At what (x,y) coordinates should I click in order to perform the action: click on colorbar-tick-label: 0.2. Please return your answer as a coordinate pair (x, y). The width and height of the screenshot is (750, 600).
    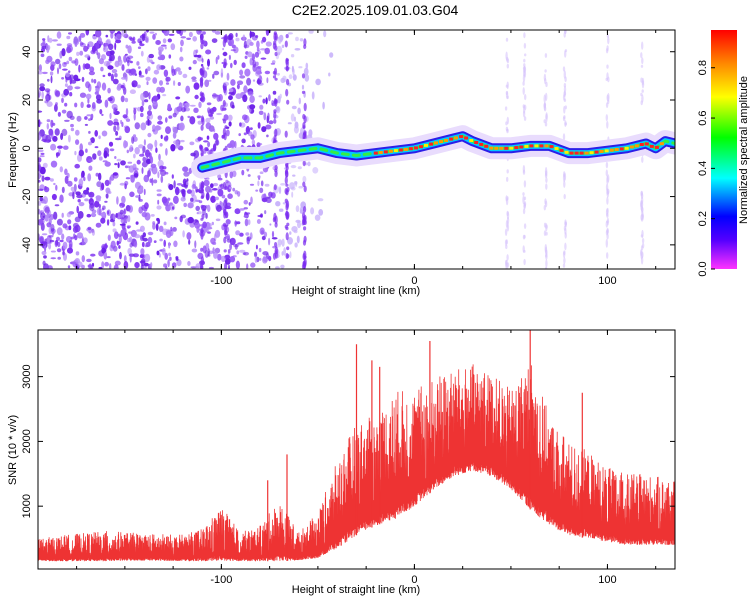
    Looking at the image, I should click on (703, 218).